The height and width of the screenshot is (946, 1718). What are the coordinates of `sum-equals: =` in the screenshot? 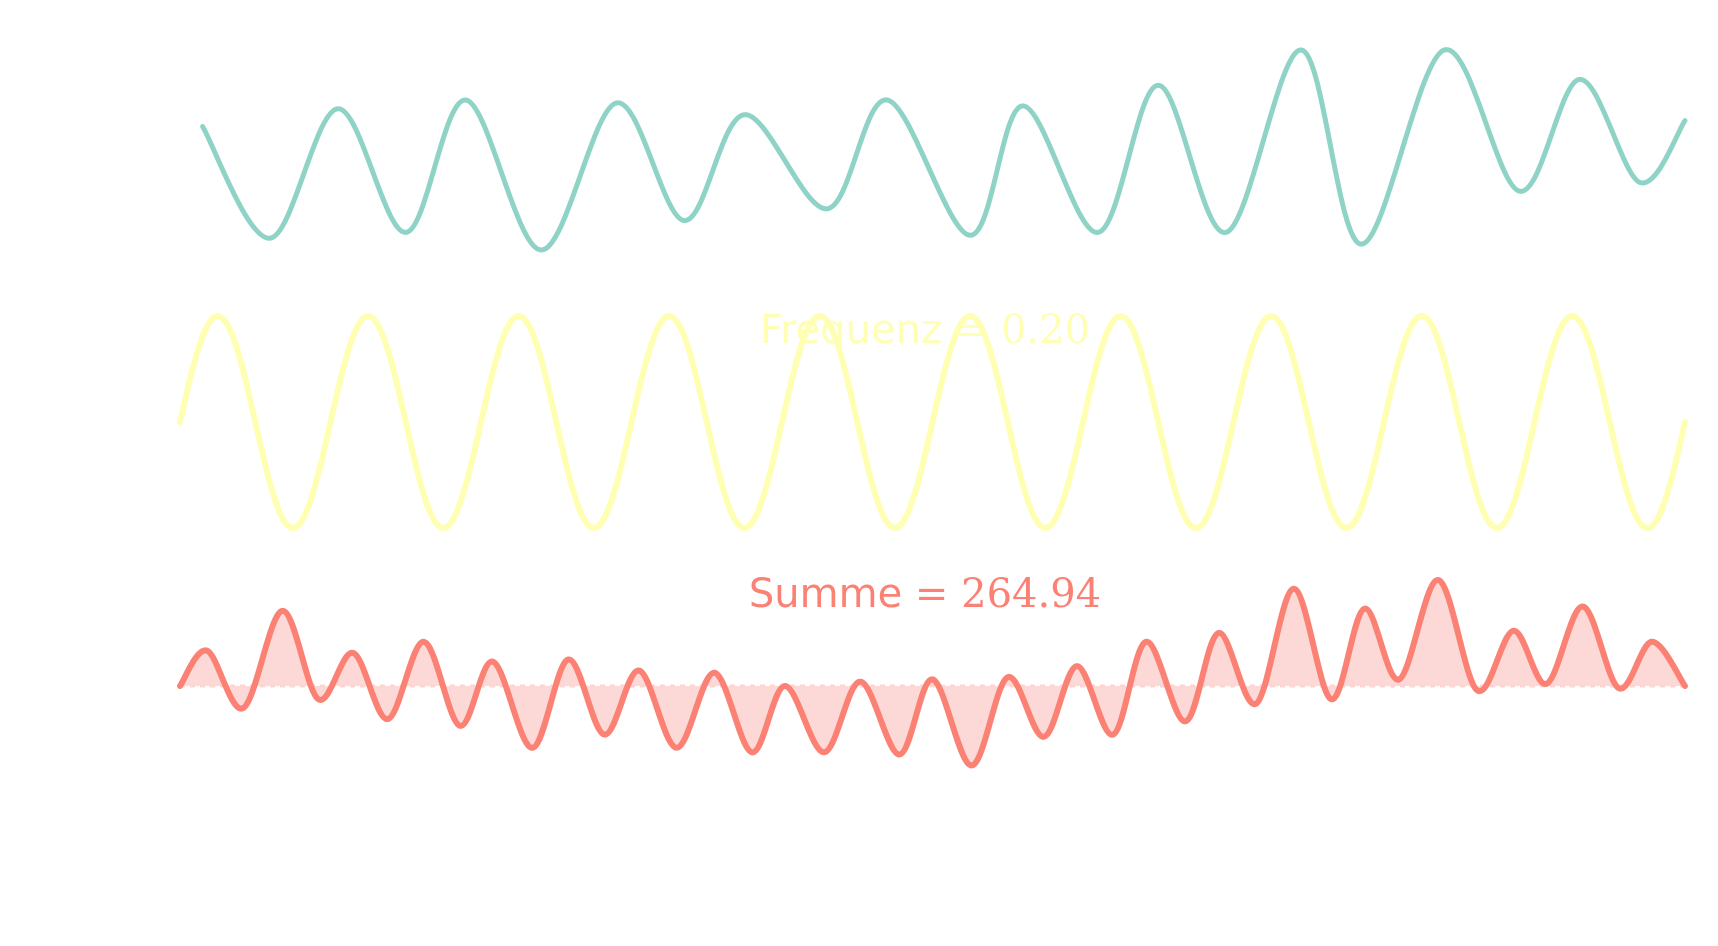 It's located at (938, 594).